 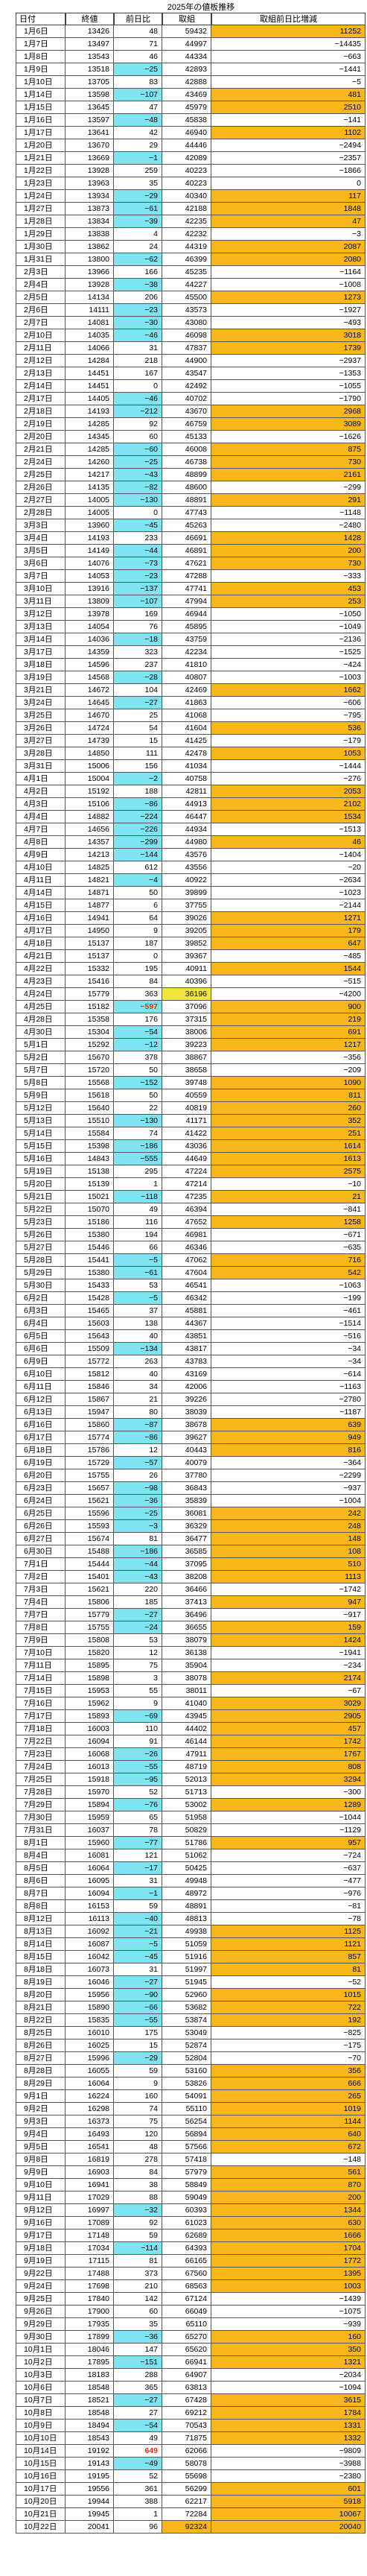 What do you see at coordinates (41, 1260) in the screenshot?
I see `date-cell: 5月28日` at bounding box center [41, 1260].